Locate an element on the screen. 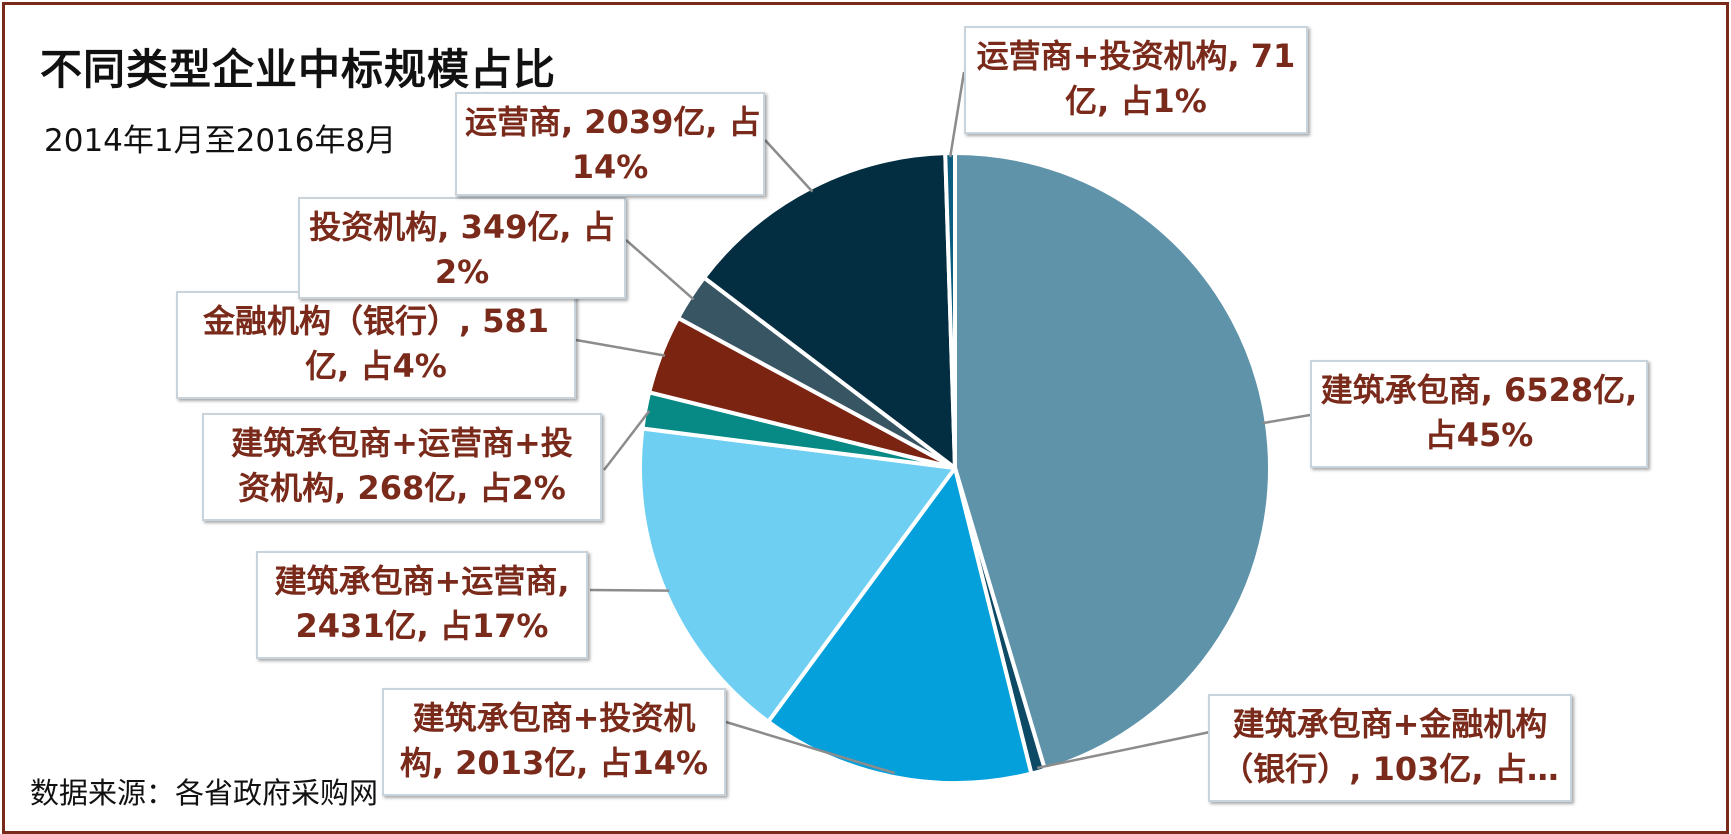 This screenshot has width=1731, height=834. chart-subtitle: 2014年1月至2016年8月 is located at coordinates (220, 141).